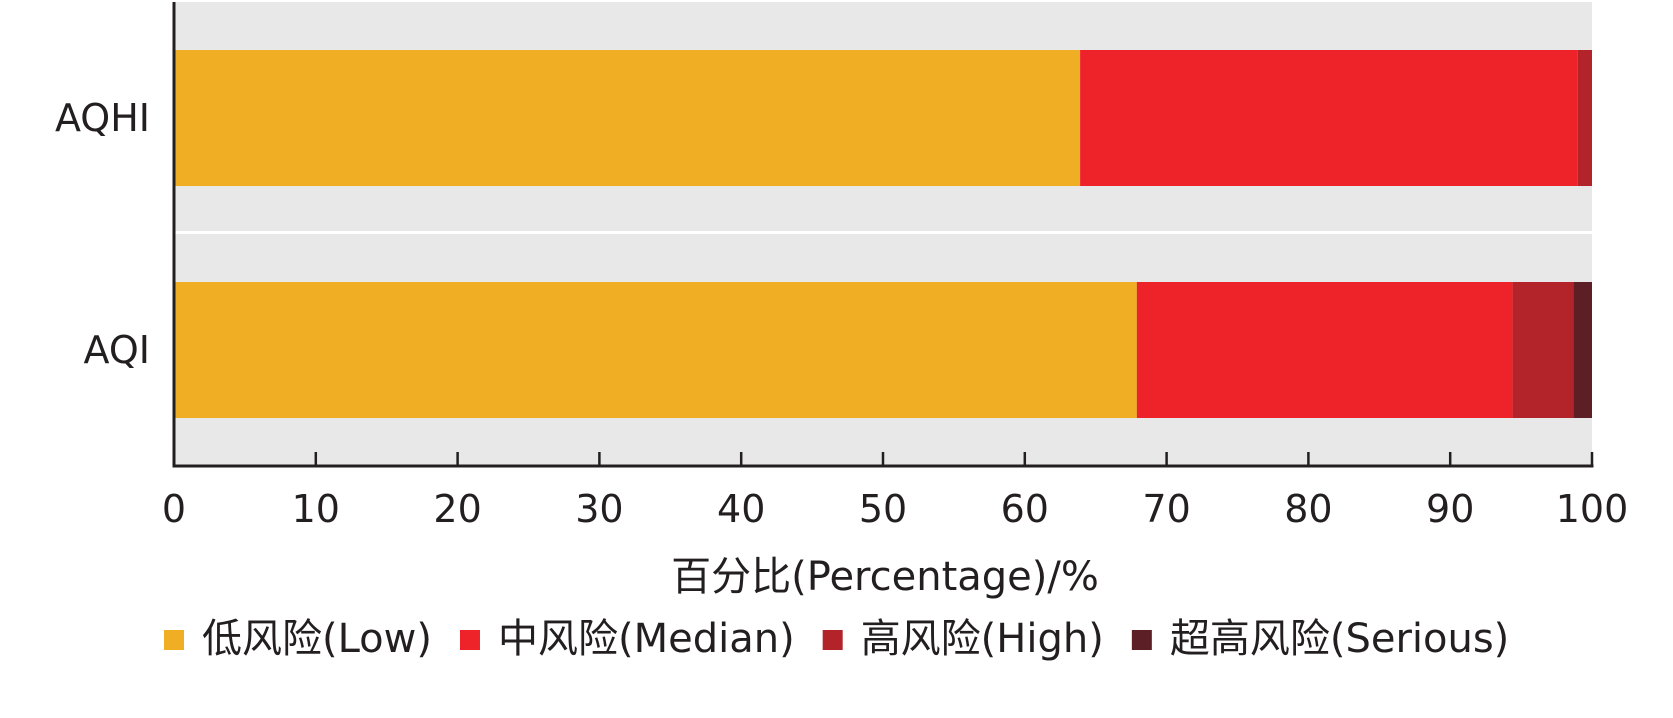 This screenshot has width=1673, height=718. I want to click on category-labels: AQHI AQI, so click(102, 234).